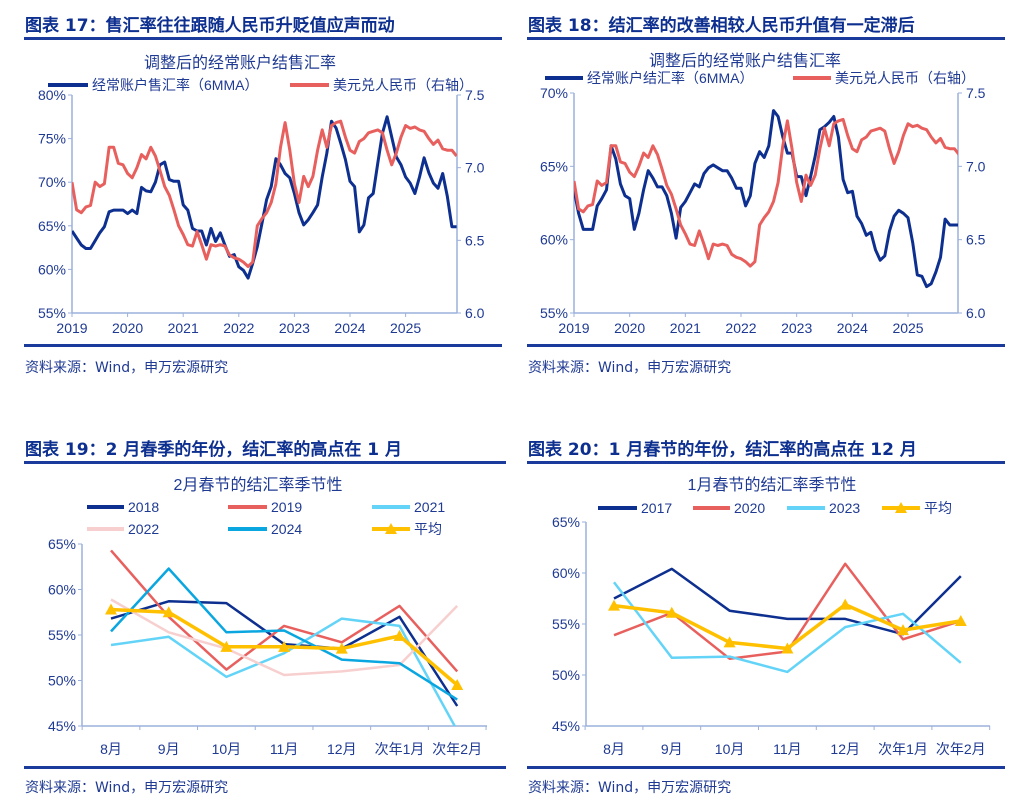 The width and height of the screenshot is (1024, 808). I want to click on legend-label: 2023, so click(844, 508).